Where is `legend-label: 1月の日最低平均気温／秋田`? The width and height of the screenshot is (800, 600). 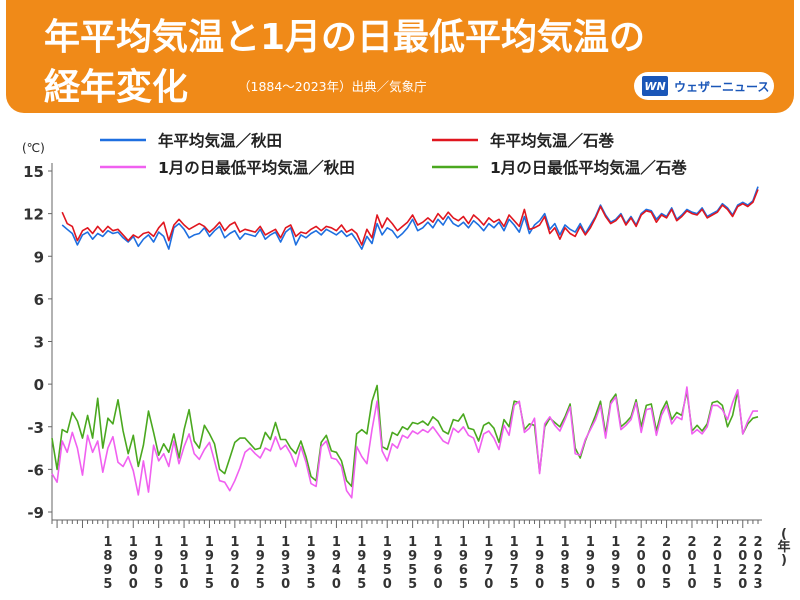
legend-label: 1月の日最低平均気温／秋田 is located at coordinates (256, 167).